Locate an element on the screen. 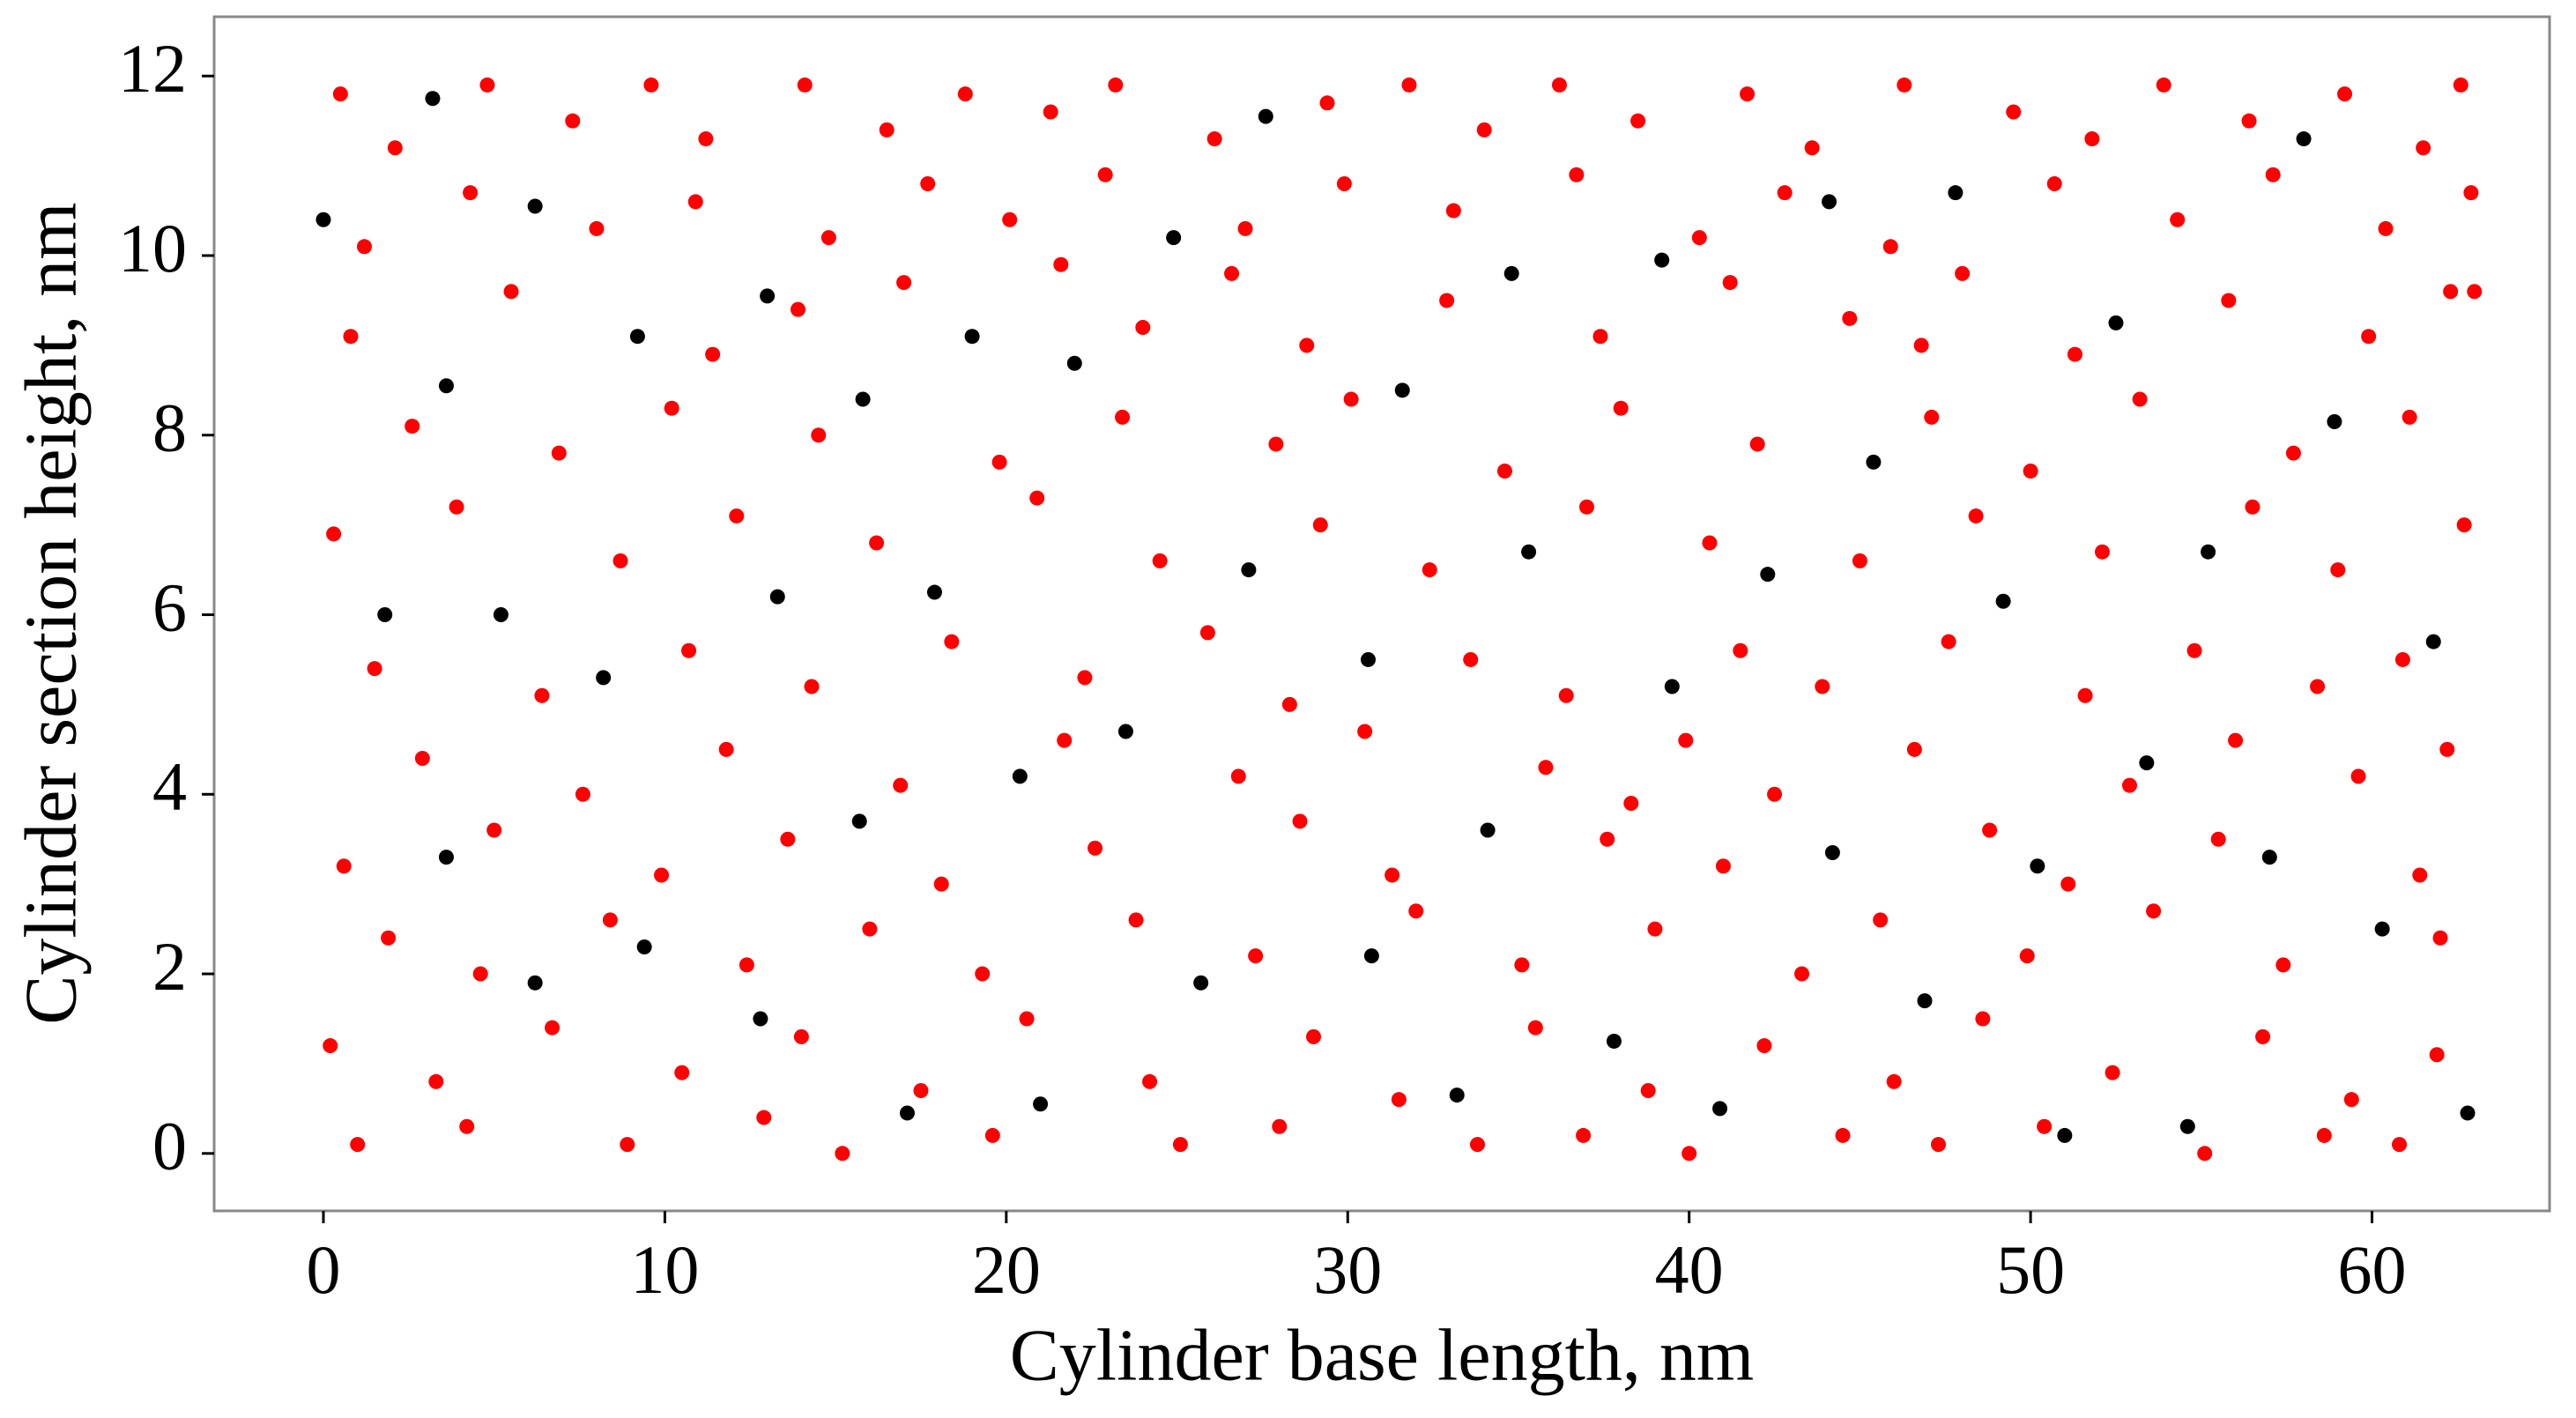 This screenshot has height=1418, width=2576. y-tick-label: 8 is located at coordinates (169, 428).